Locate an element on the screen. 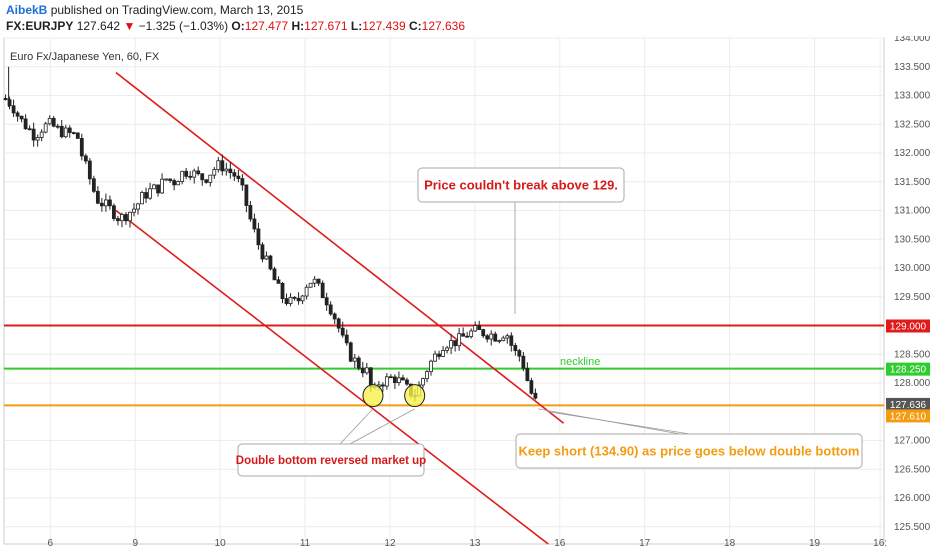 This screenshot has width=932, height=550. y-tick-label: 127.000 is located at coordinates (912, 441).